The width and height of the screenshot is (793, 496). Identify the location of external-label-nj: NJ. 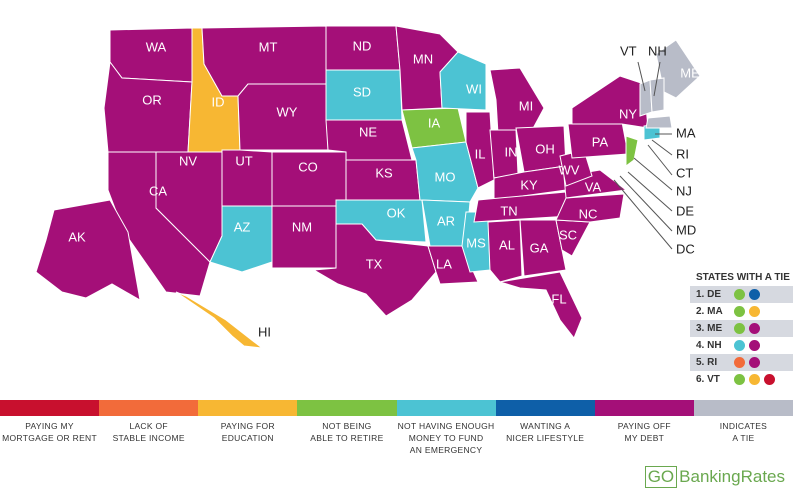
(684, 190).